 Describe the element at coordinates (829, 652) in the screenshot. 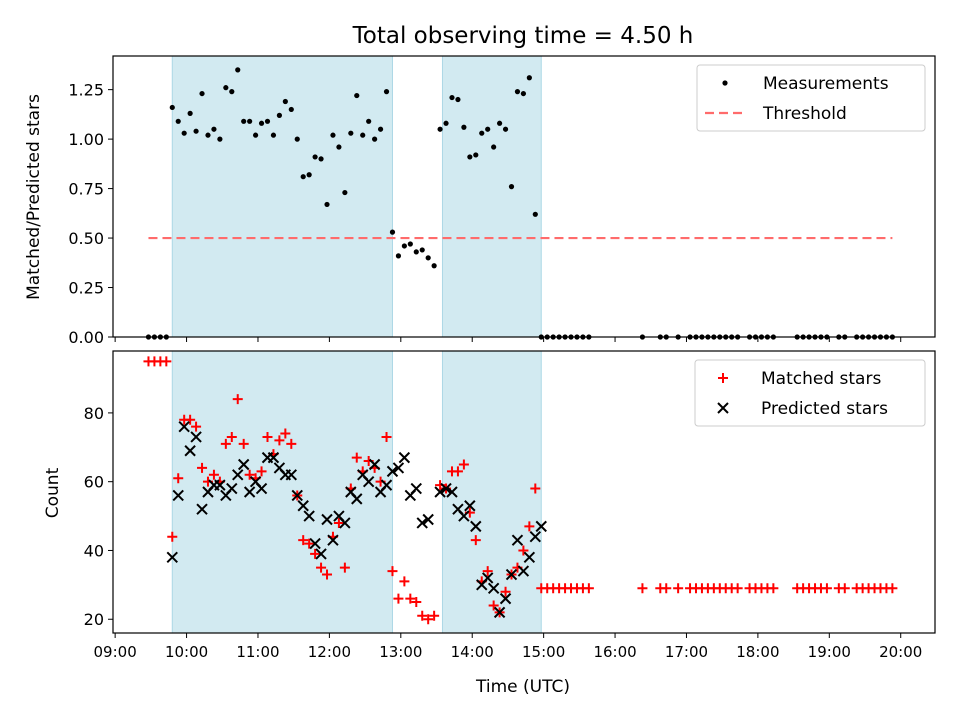

I see `x-tick-label: 19:00` at that location.